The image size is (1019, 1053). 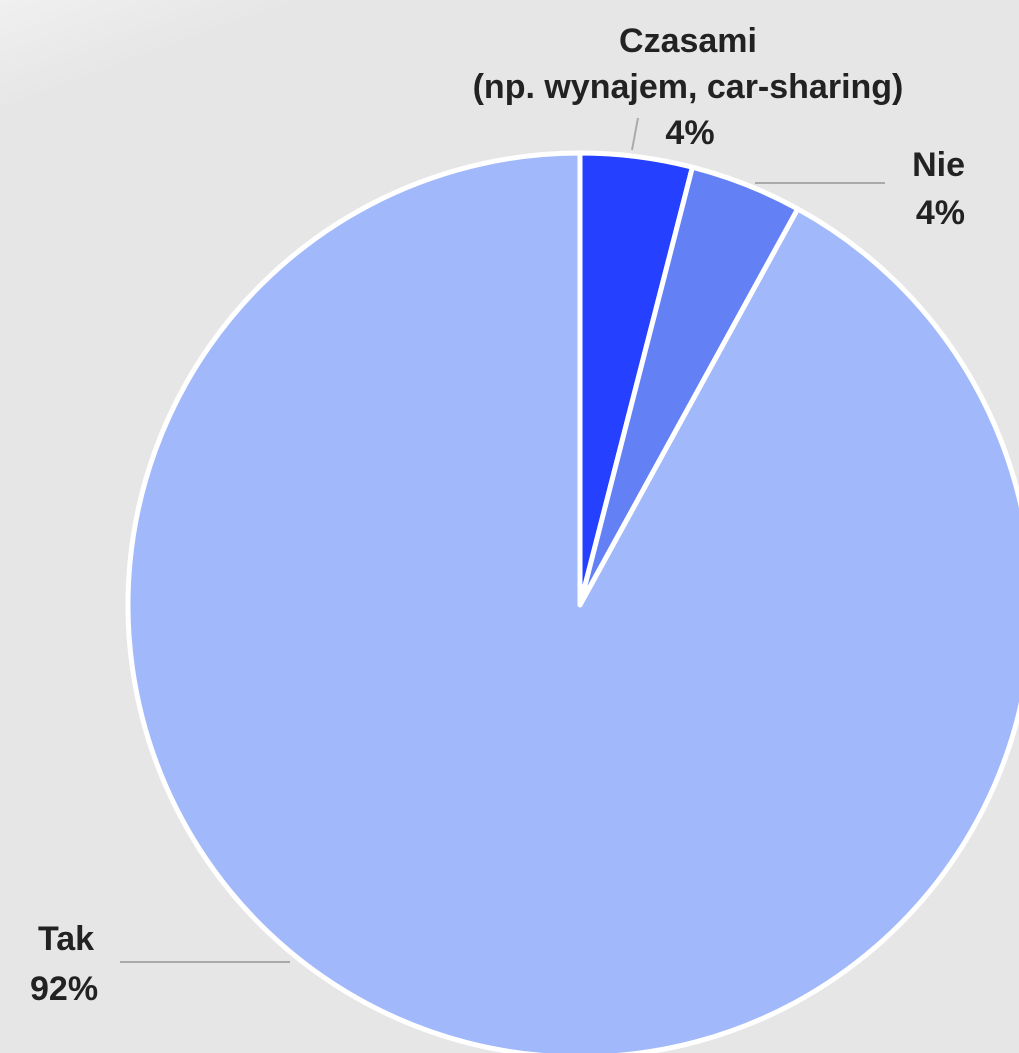 What do you see at coordinates (688, 64) in the screenshot?
I see `slice-label: Czasami (np. wynajem, car-sharing)` at bounding box center [688, 64].